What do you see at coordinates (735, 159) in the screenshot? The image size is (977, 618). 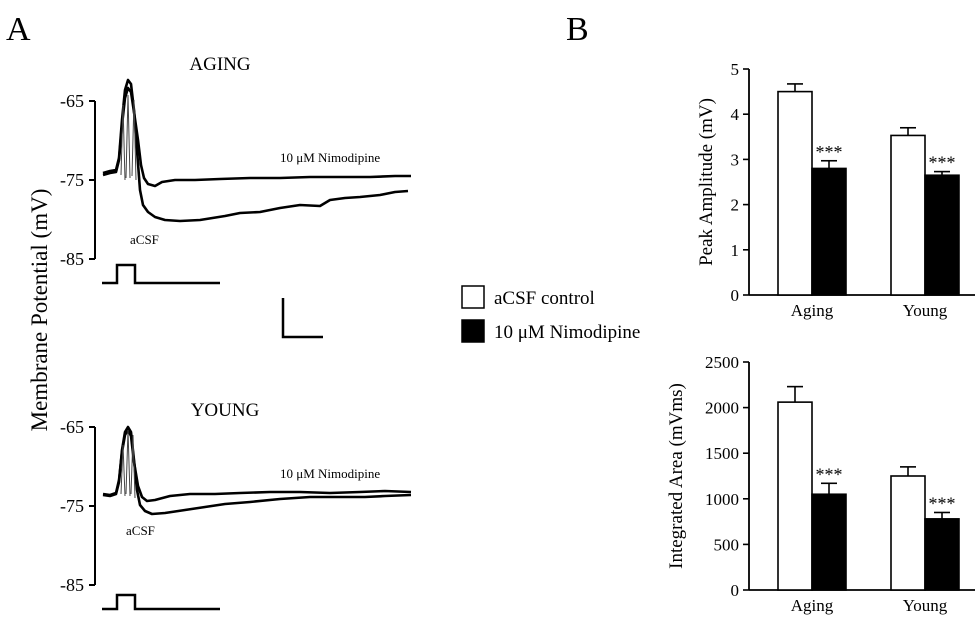 I see `y-tick-label: 3` at bounding box center [735, 159].